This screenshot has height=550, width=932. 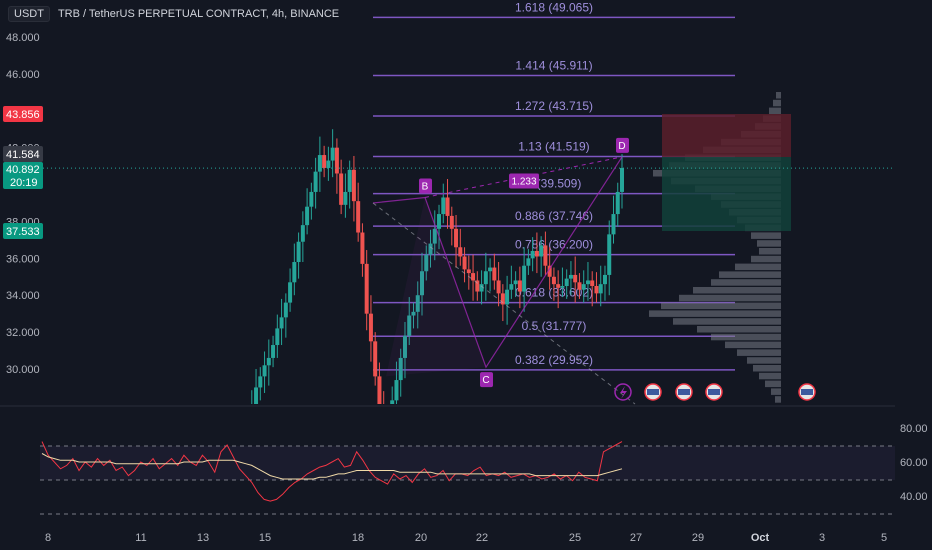 I want to click on lightning-icon, so click(x=623, y=392).